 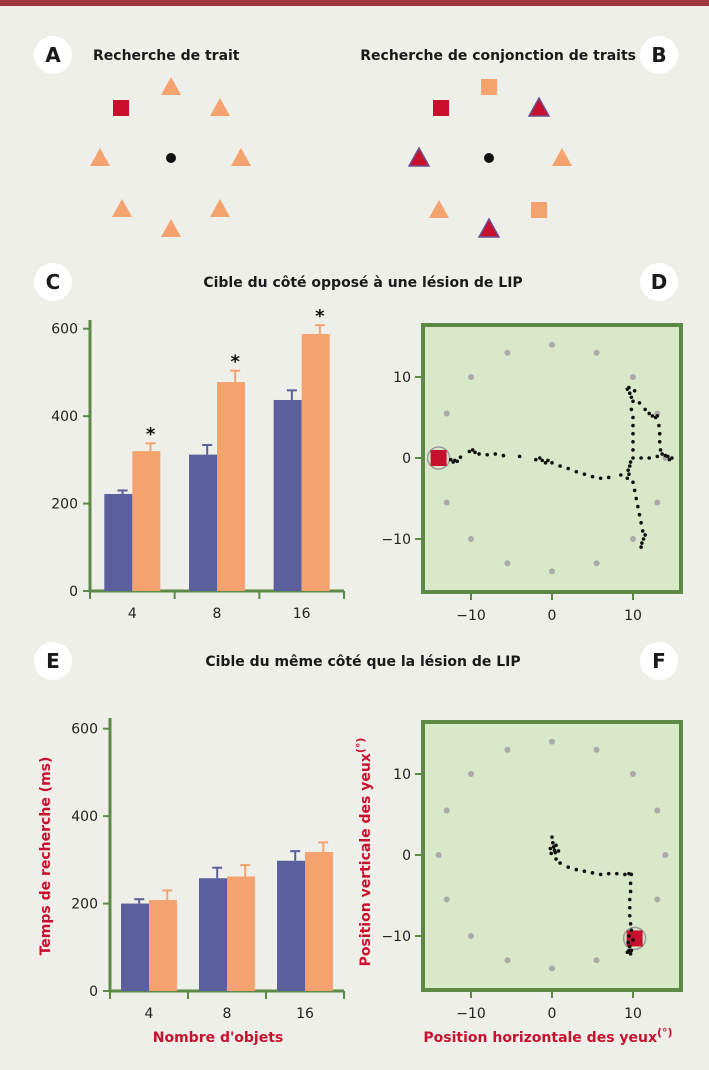 I want to click on eye-trace-plot-d: −10 0 10 10 0 −10, so click(x=532, y=473).